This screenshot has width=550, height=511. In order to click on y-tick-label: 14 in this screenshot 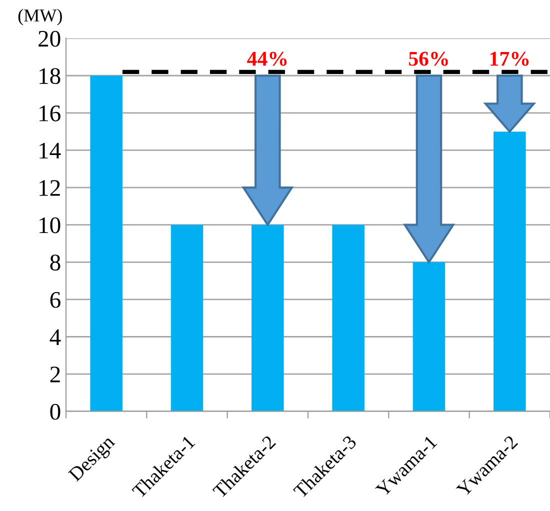, I will do `click(50, 150)`.